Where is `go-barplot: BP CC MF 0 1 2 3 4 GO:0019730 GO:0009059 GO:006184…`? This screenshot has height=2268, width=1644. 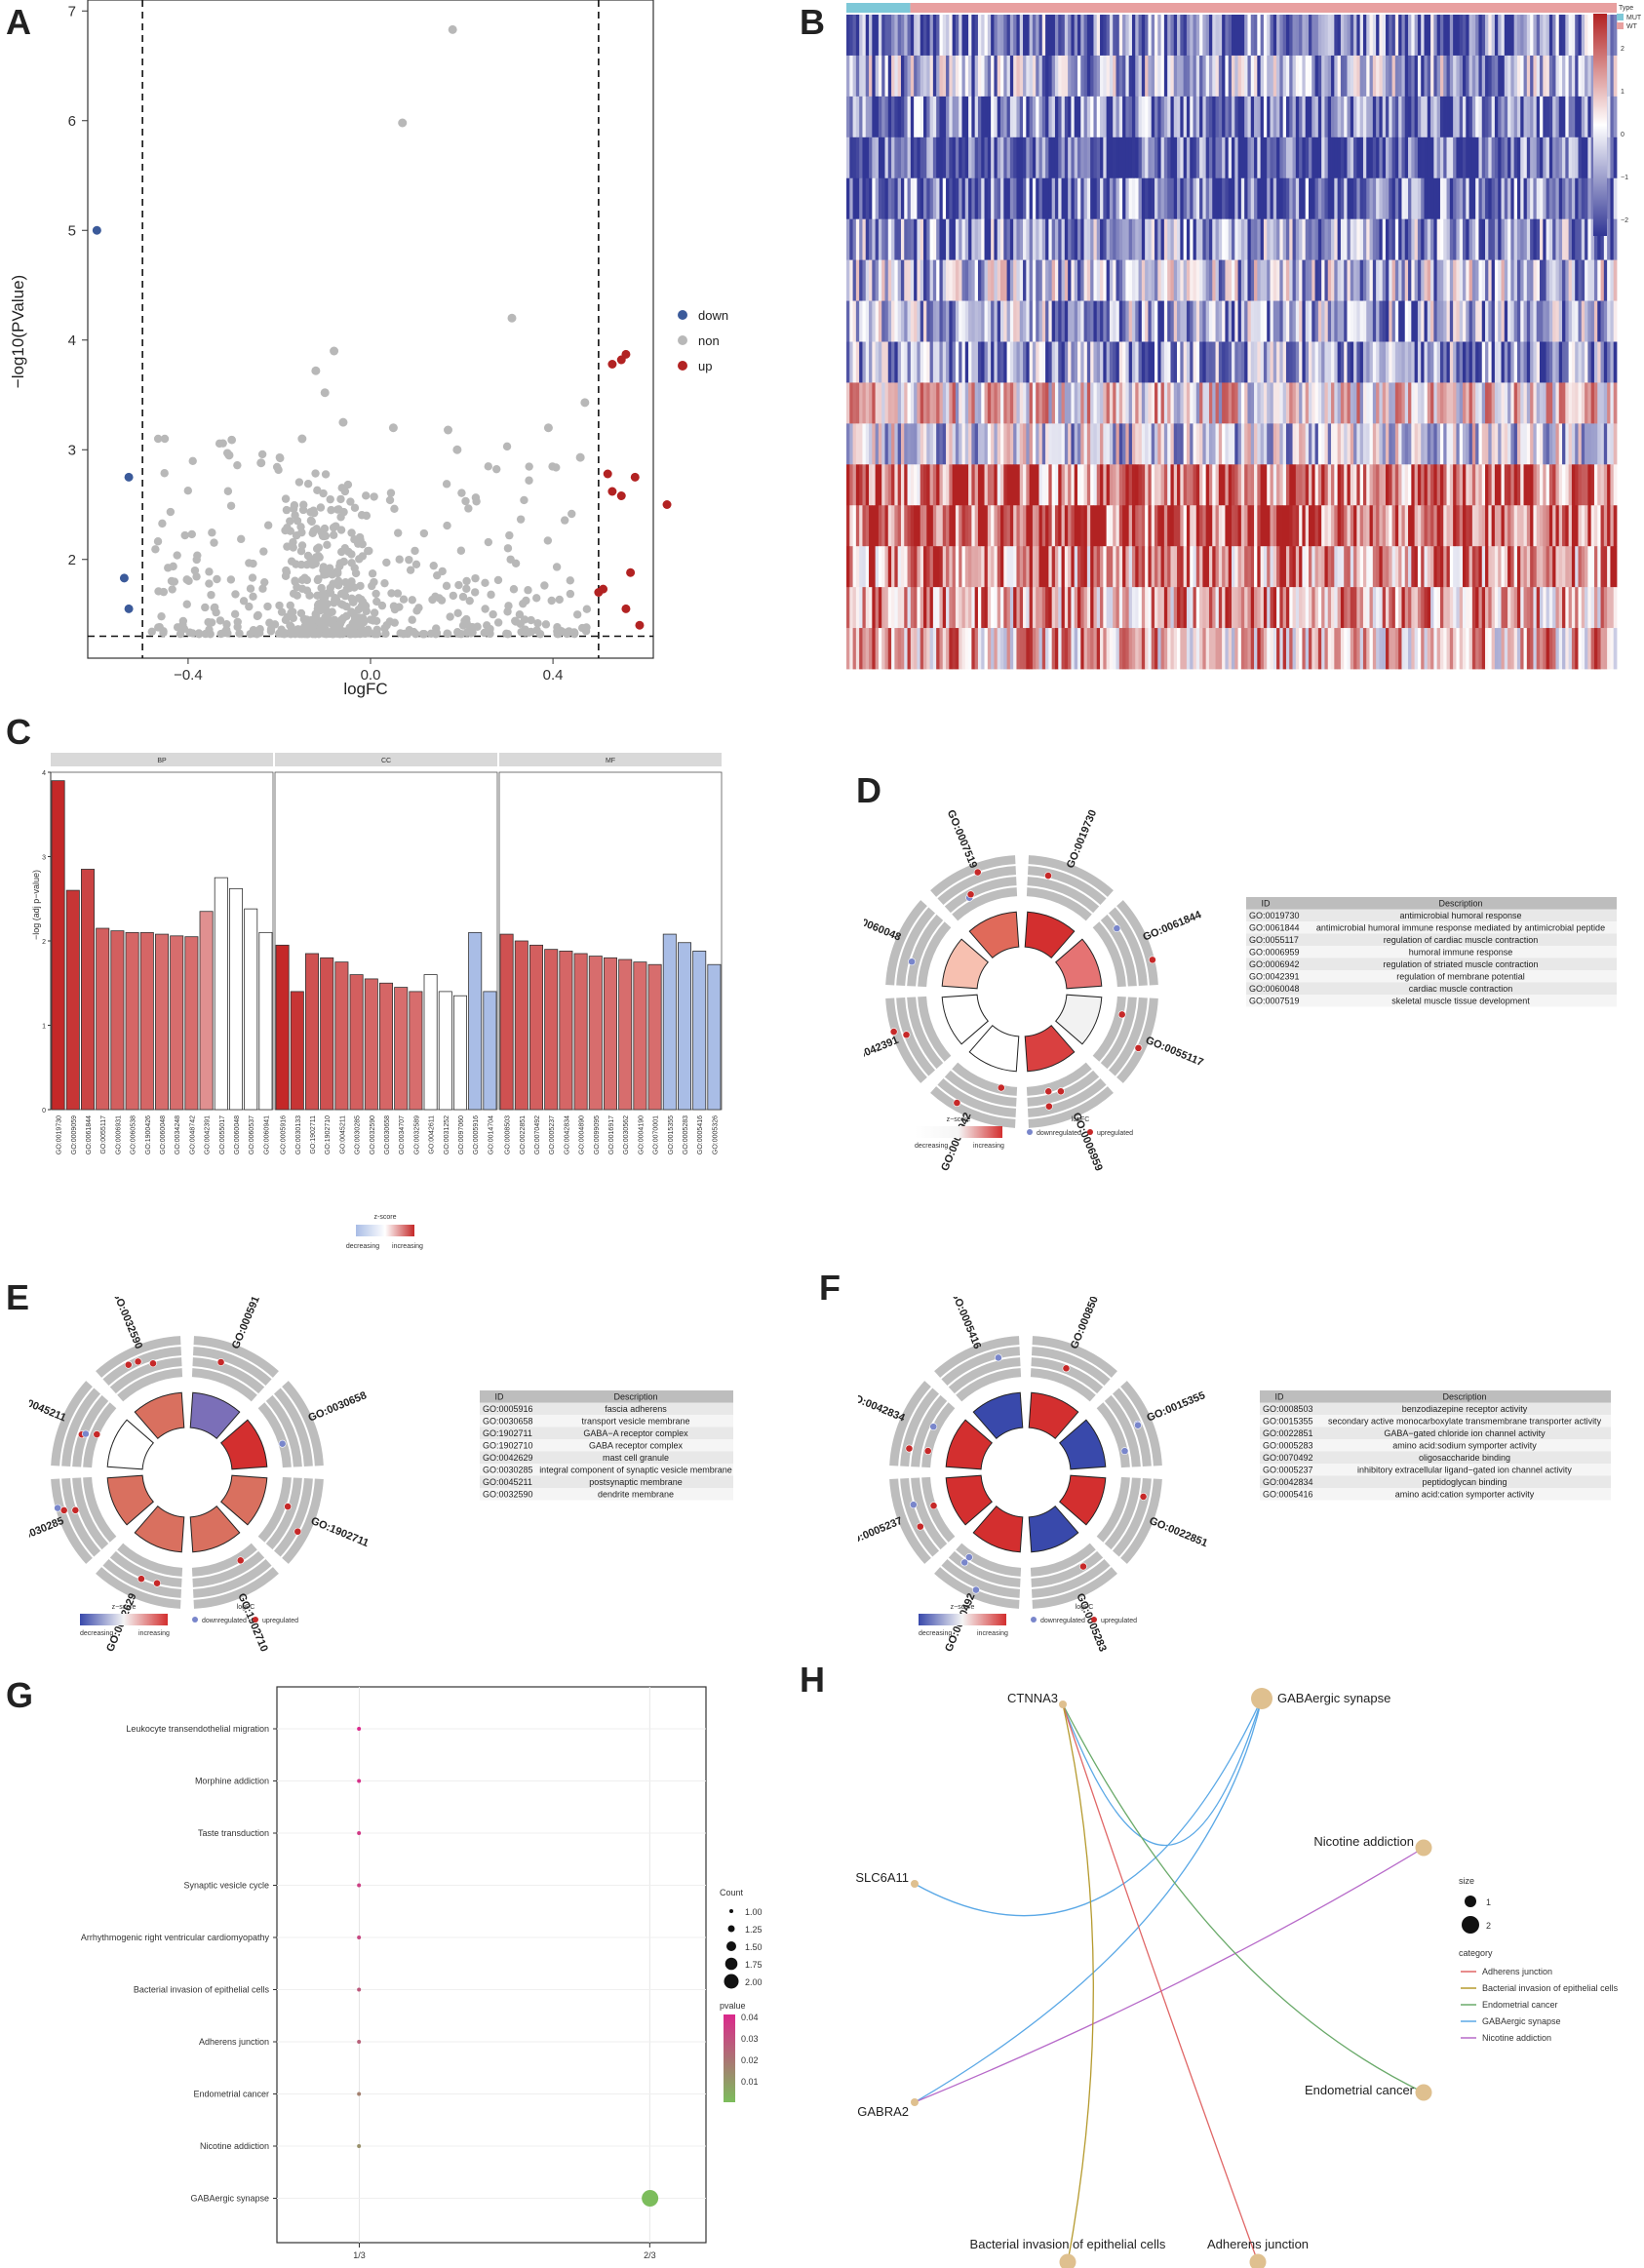
go-barplot: BP CC MF 0 1 2 3 4 GO:0019730 GO:0009059 GO:006184… is located at coordinates (377, 1002).